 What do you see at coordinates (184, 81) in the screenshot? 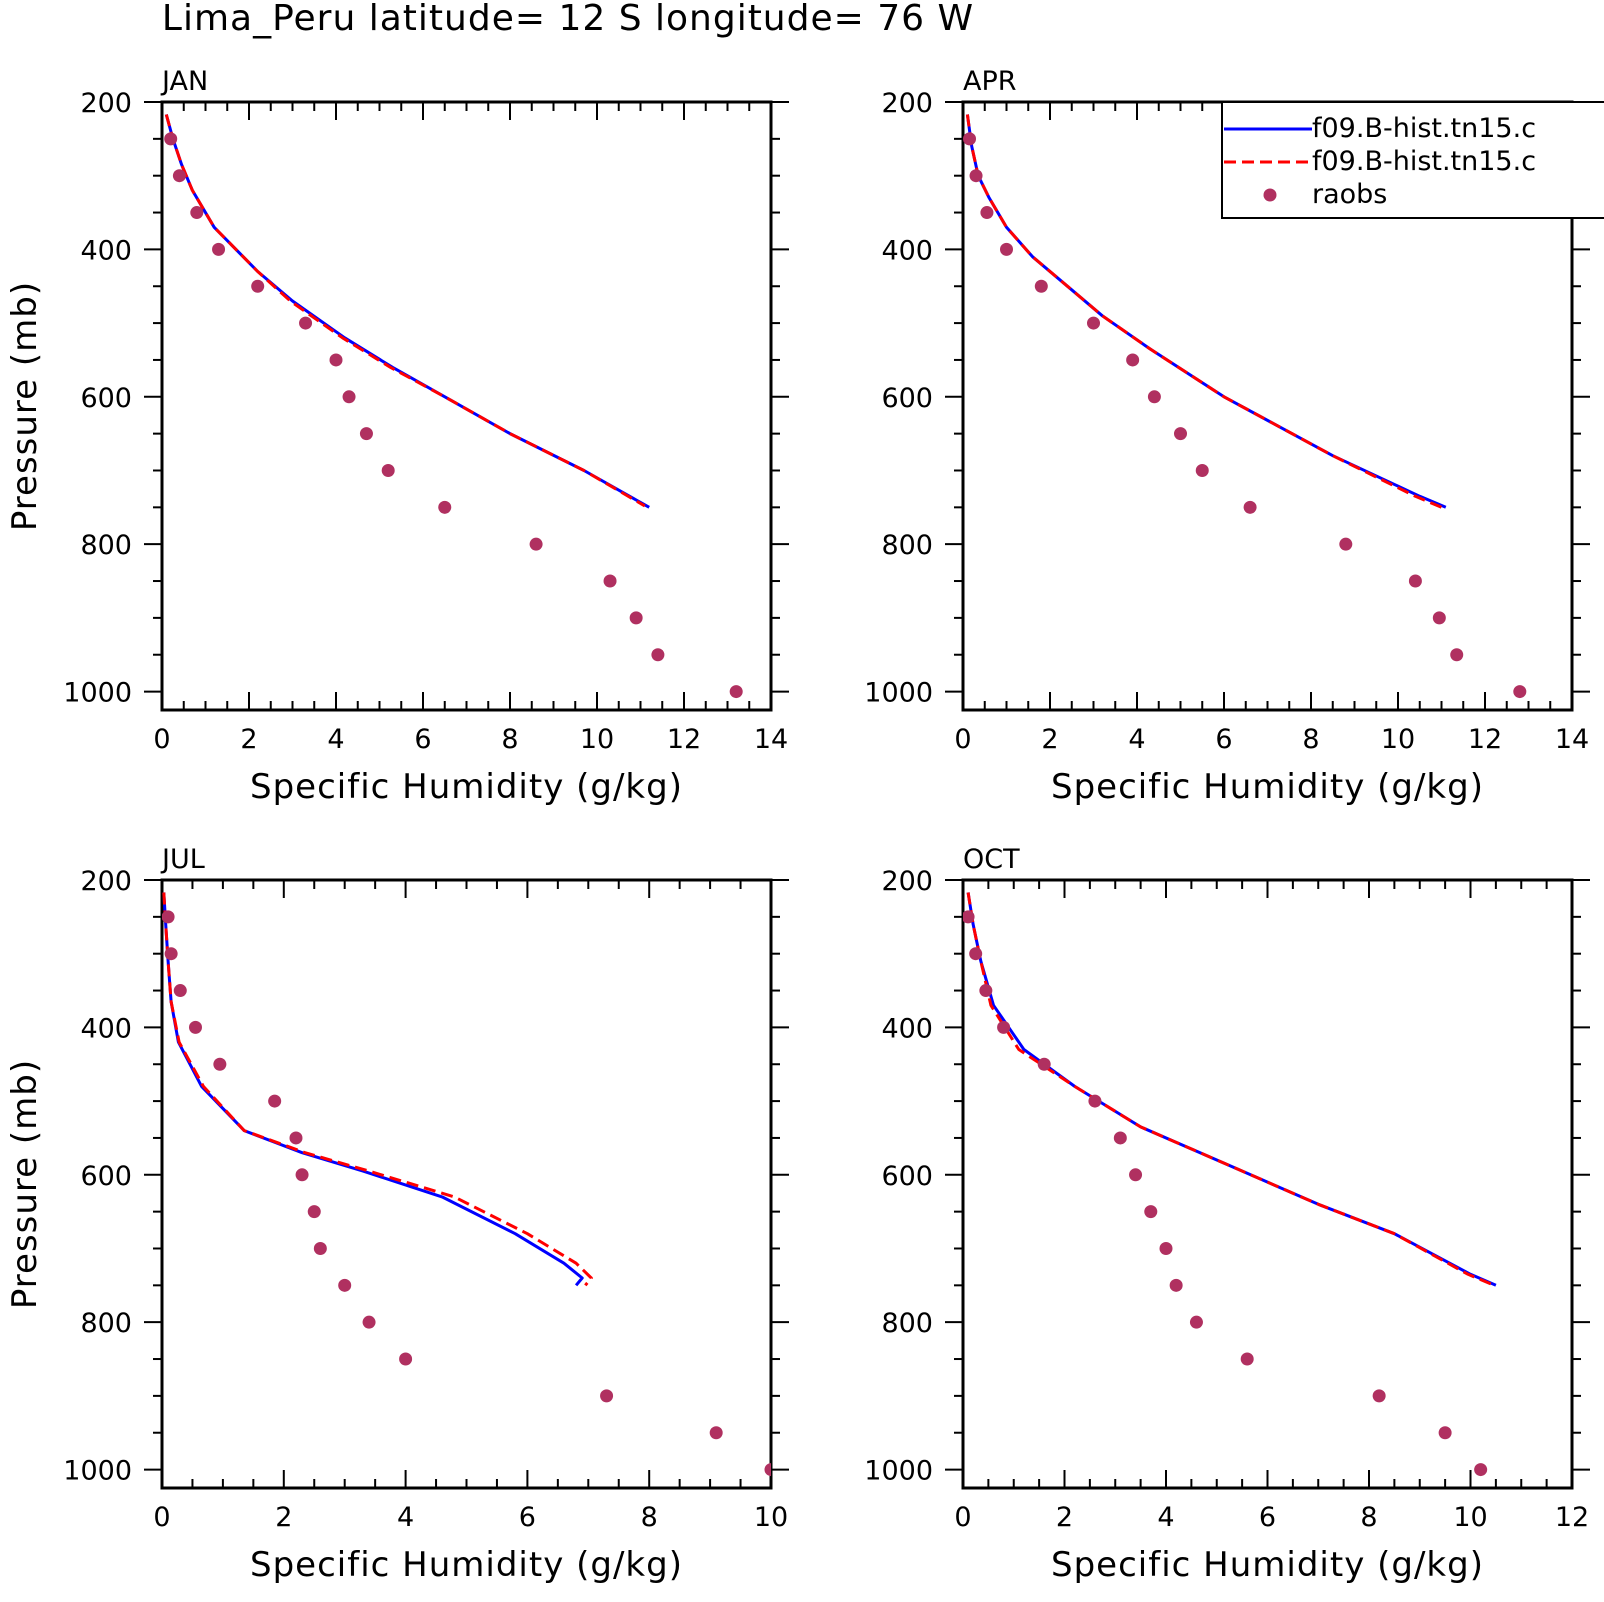
I see `panel-label: JAN` at bounding box center [184, 81].